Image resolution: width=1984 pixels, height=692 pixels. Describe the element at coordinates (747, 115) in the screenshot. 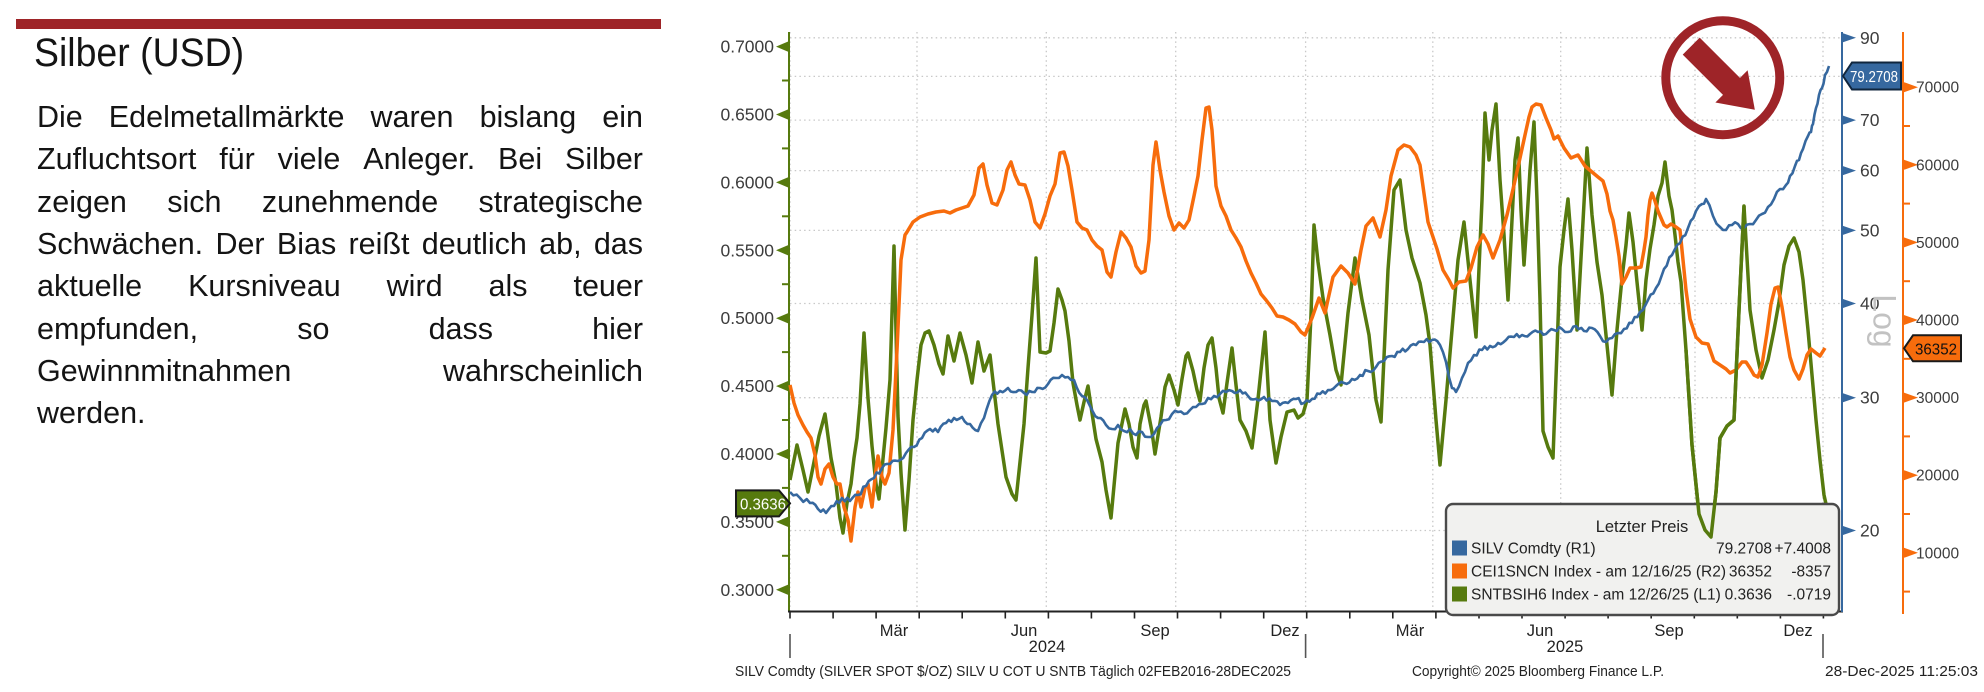

I see `svg-text: 0.6500` at that location.